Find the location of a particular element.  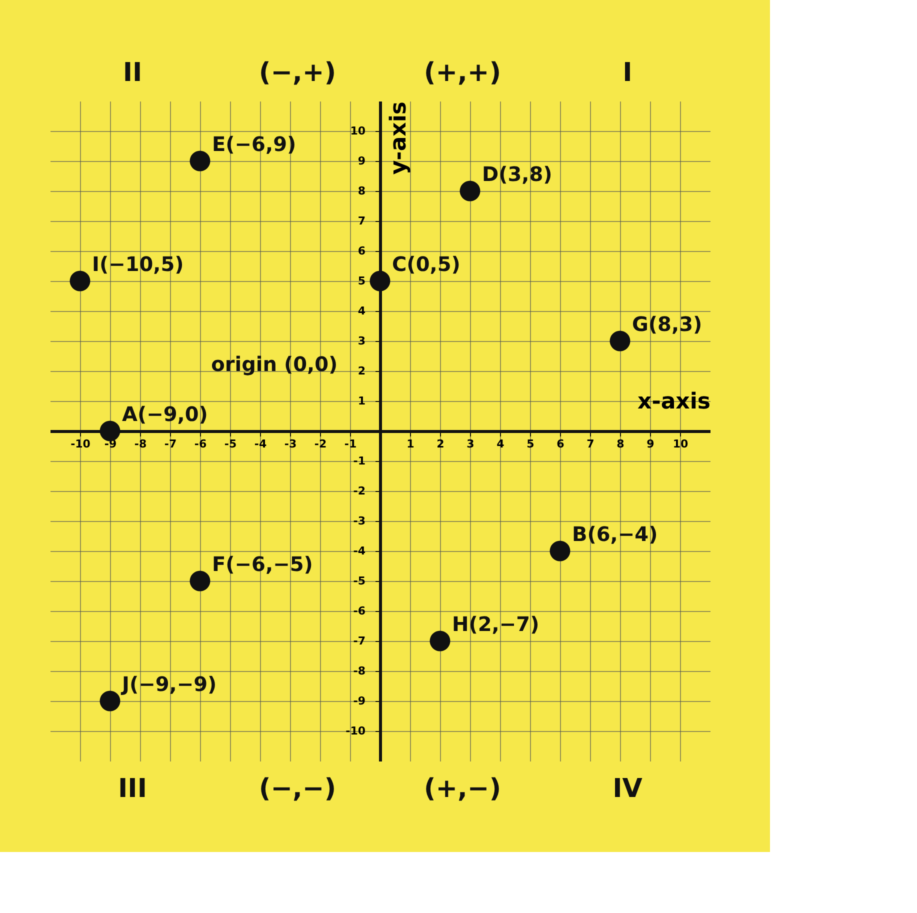

y-tick-label: 10 is located at coordinates (358, 131).